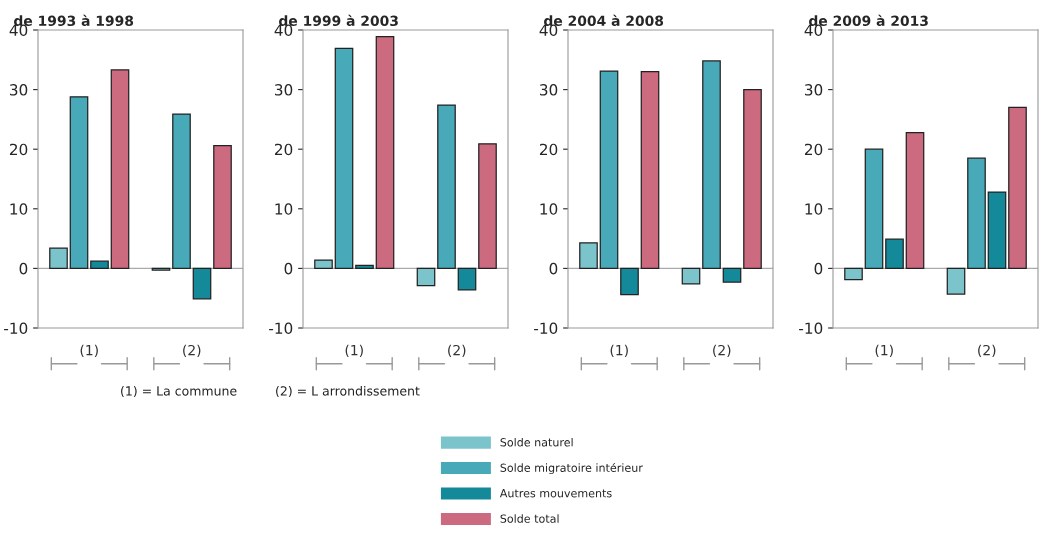 The height and width of the screenshot is (535, 1051). What do you see at coordinates (348, 391) in the screenshot?
I see `text: (2) = L arrondissement` at bounding box center [348, 391].